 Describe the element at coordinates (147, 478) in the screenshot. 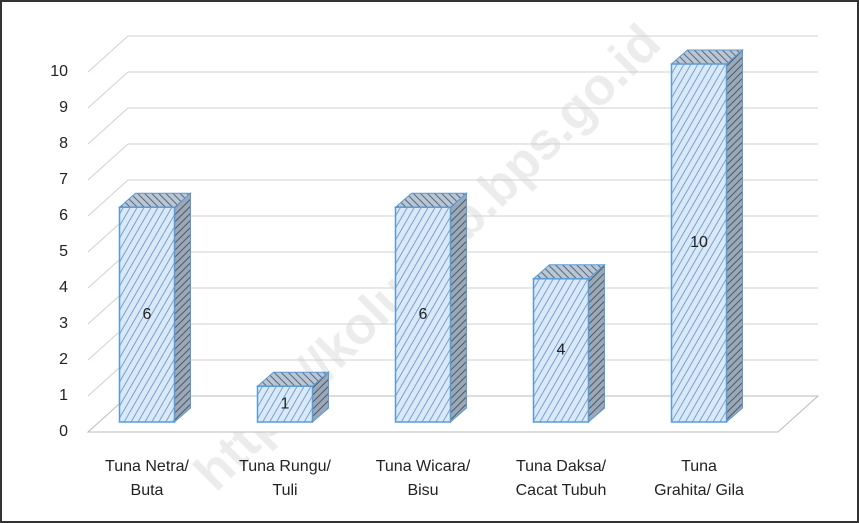

I see `x-tick-label: Tuna Netra/Buta` at that location.